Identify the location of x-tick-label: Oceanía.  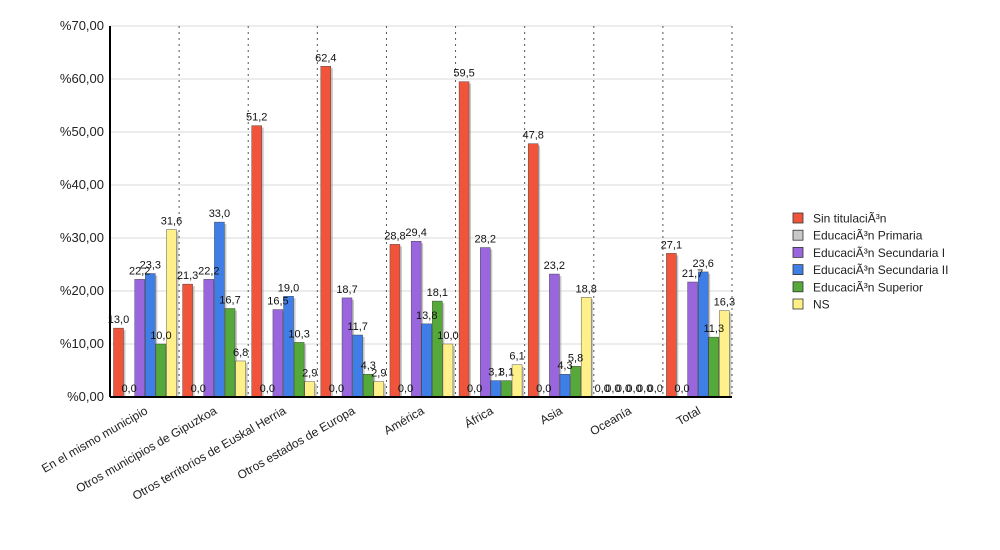
(611, 420).